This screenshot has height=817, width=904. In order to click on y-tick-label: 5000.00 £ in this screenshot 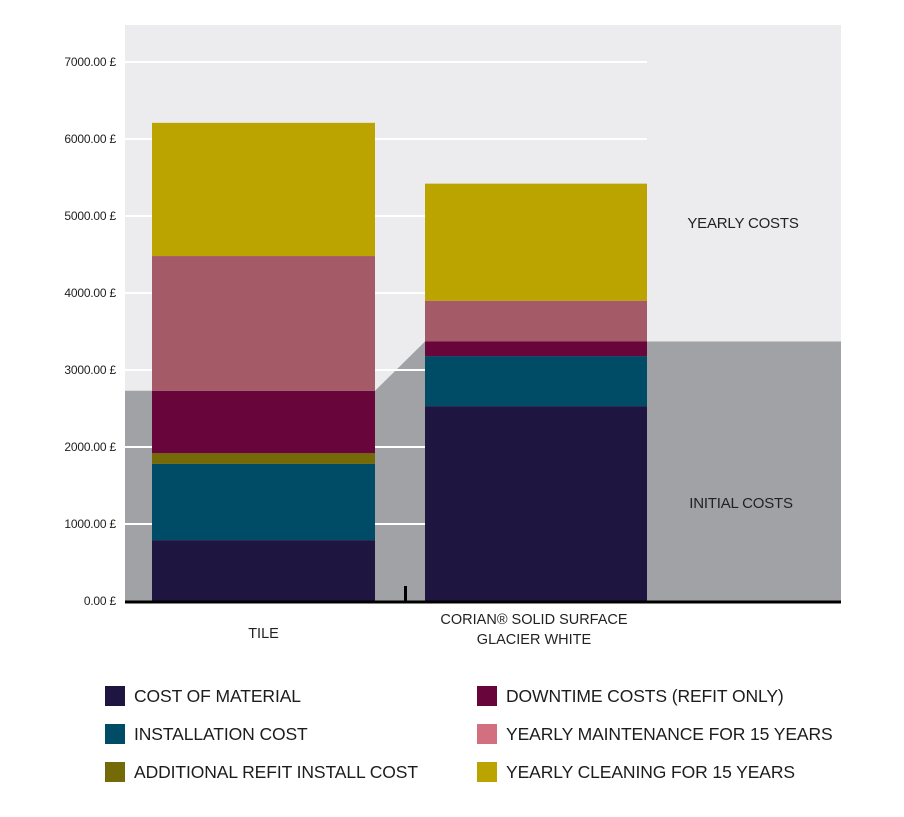, I will do `click(90, 216)`.